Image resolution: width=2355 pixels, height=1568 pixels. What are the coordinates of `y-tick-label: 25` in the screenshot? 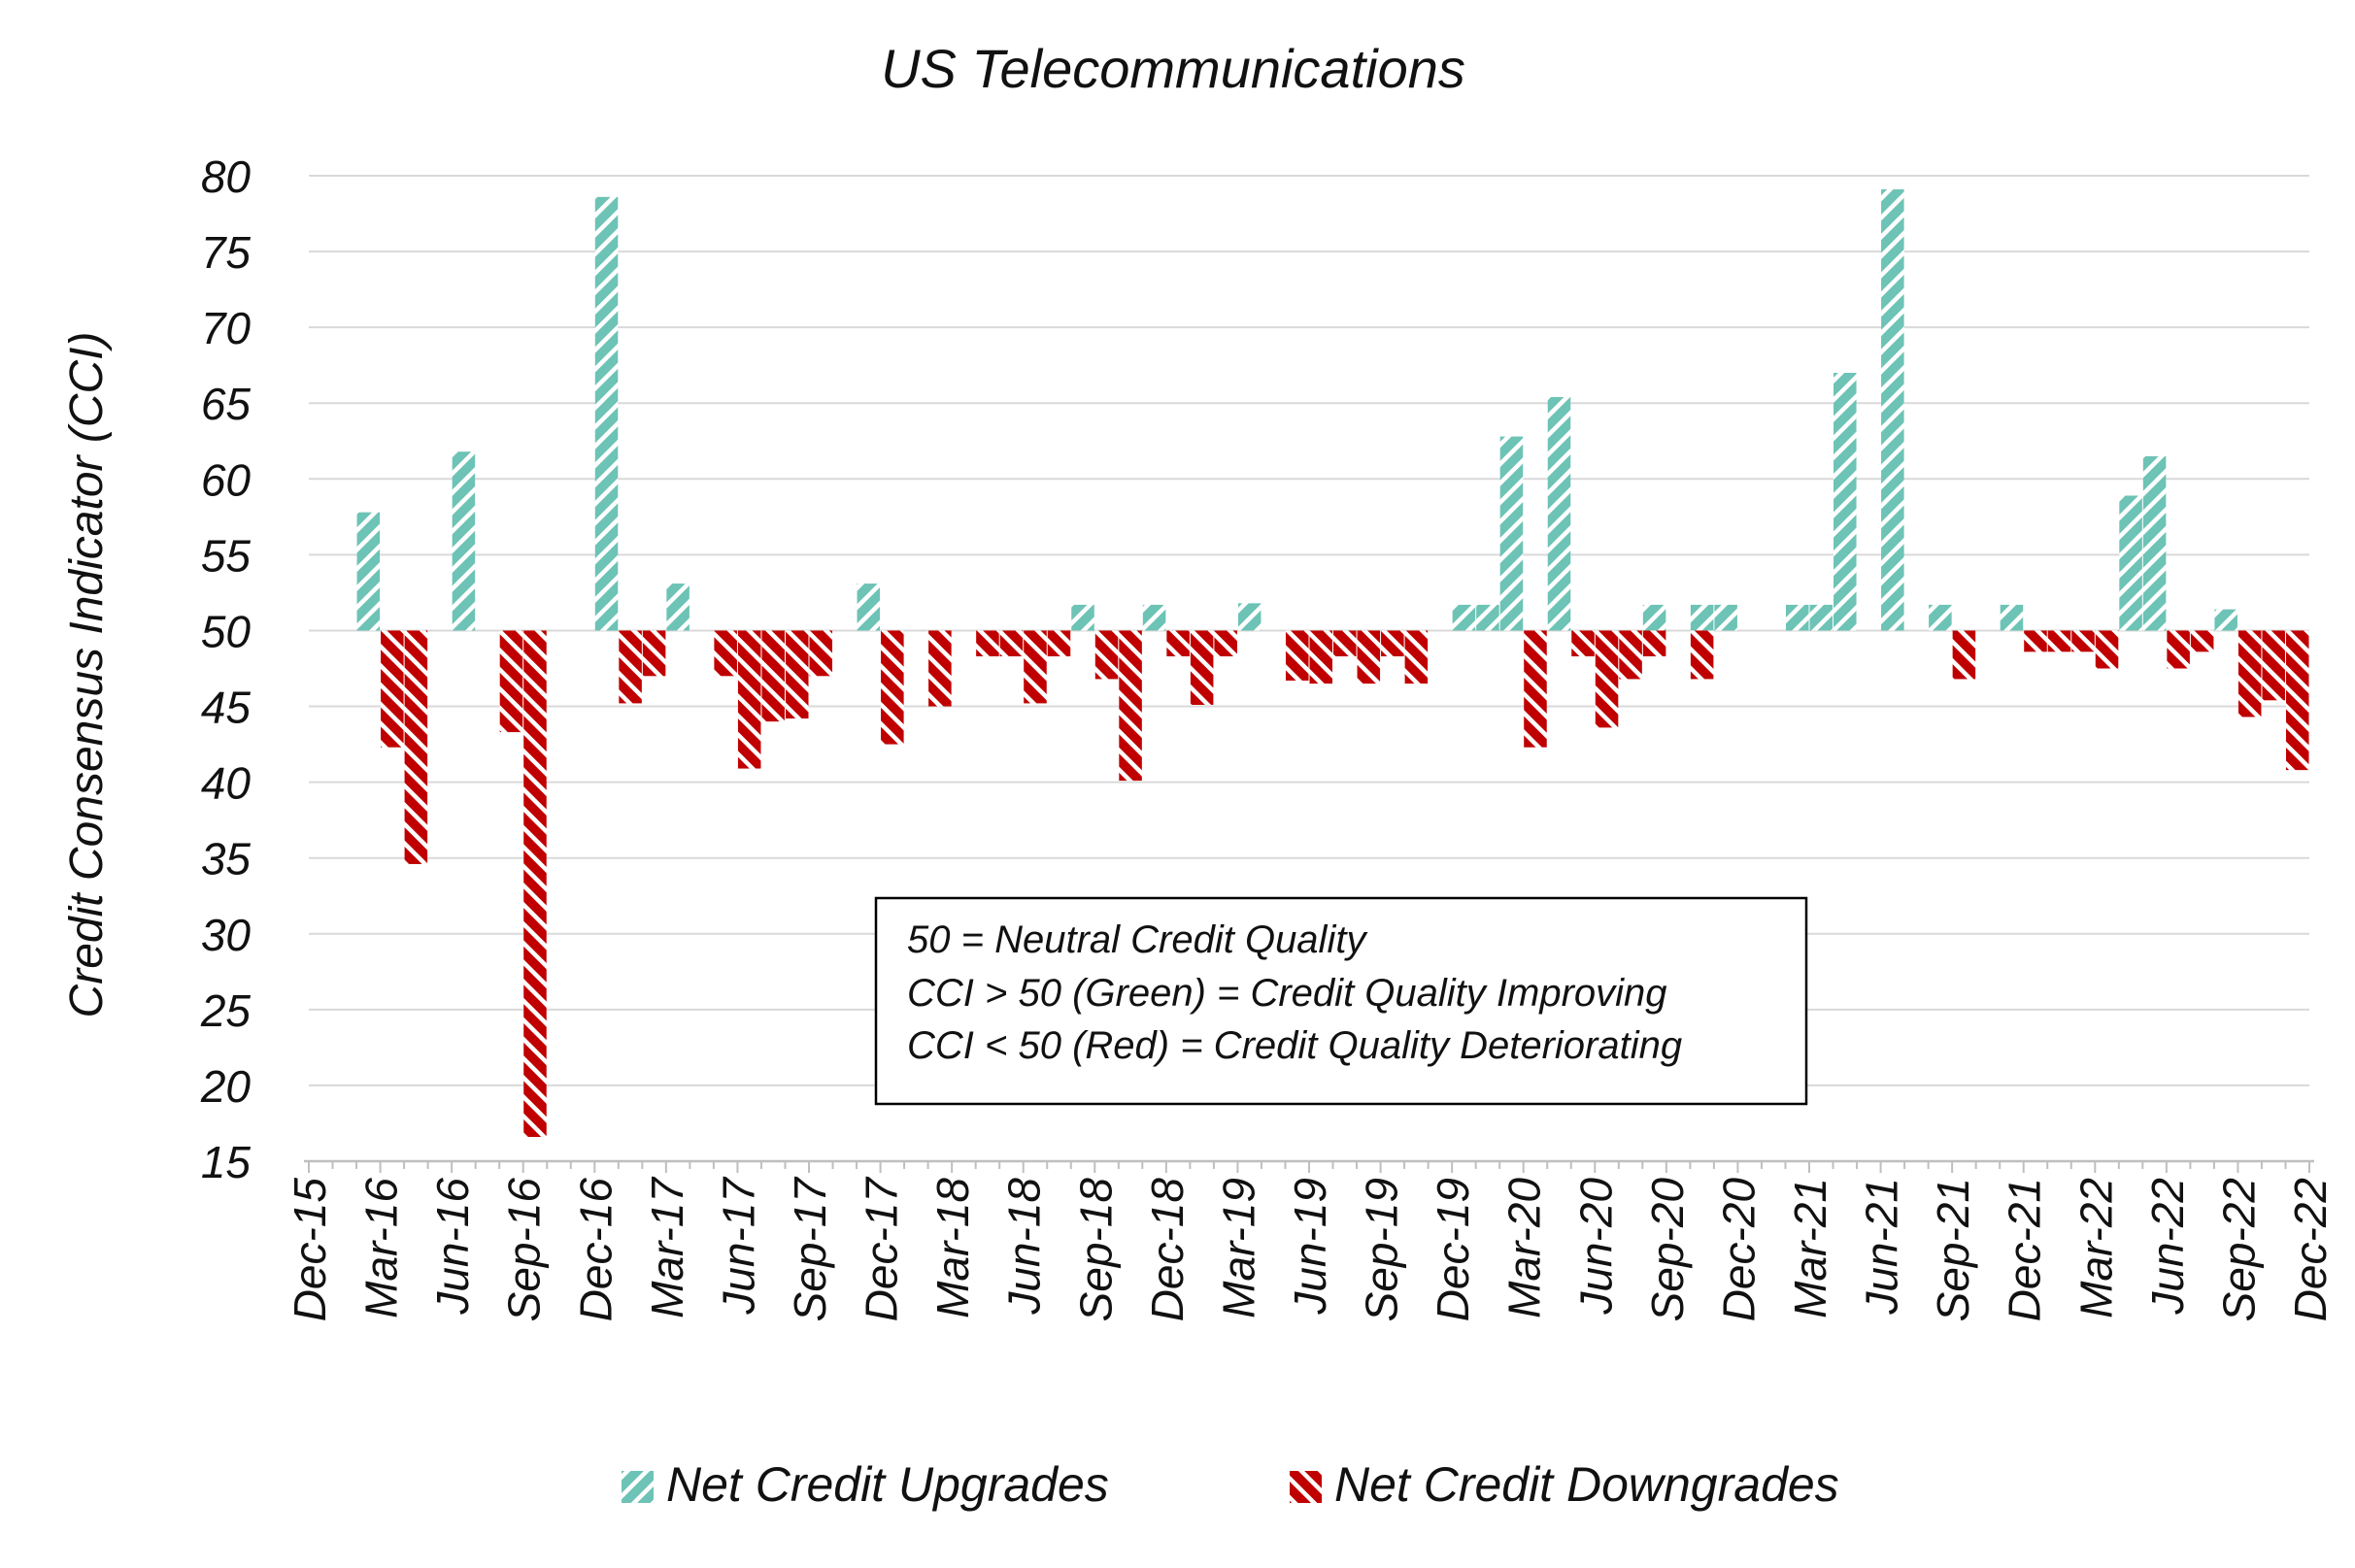 It's located at (226, 1011).